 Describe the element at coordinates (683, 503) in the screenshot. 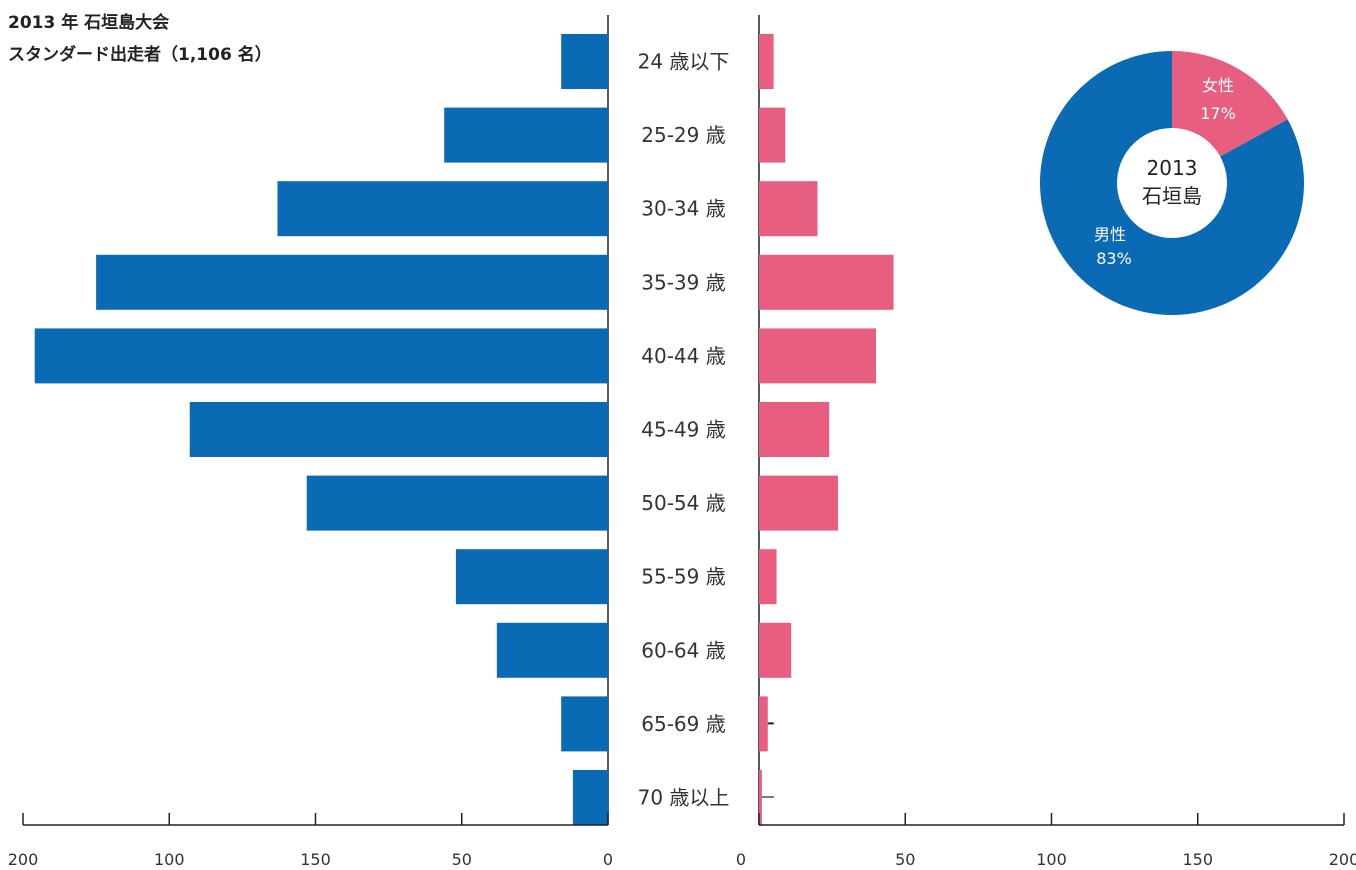

I see `category-label-6: 50-54 歳` at that location.